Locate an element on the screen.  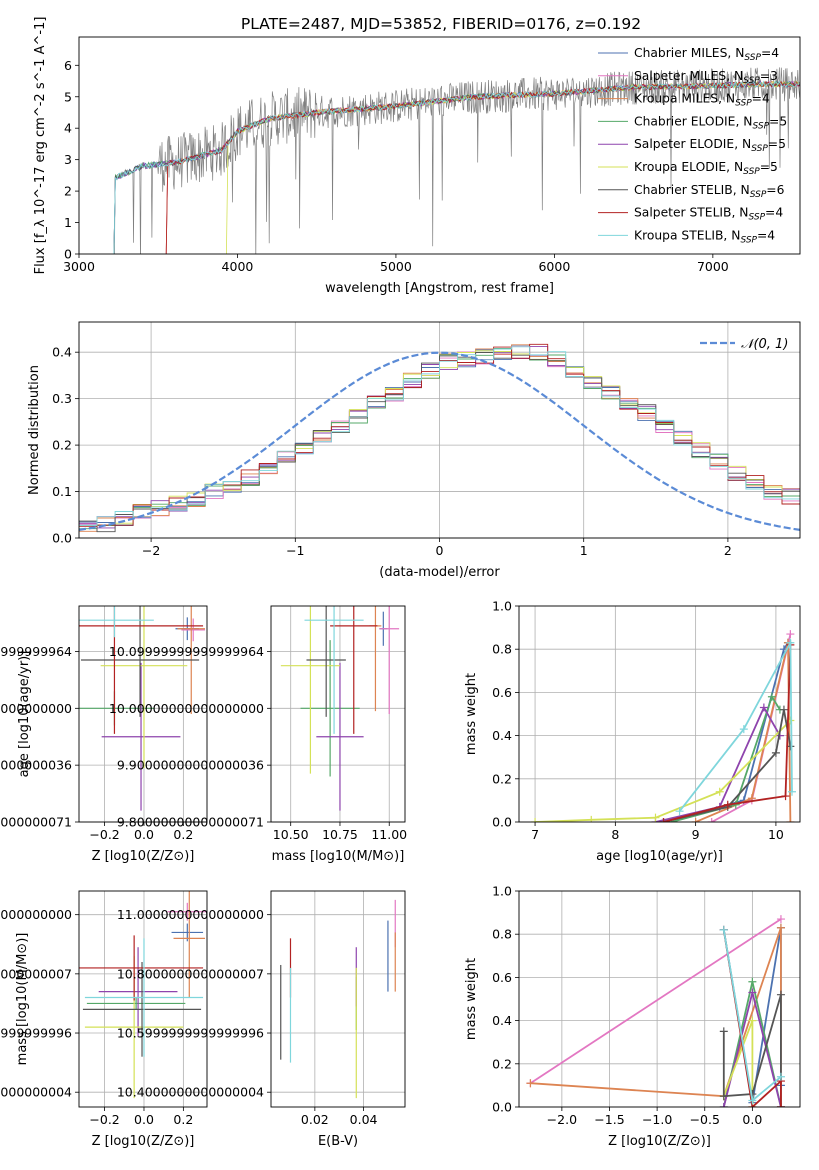
spectrum-xlabel: wavelength [Angstrom, rest frame] is located at coordinates (439, 288).